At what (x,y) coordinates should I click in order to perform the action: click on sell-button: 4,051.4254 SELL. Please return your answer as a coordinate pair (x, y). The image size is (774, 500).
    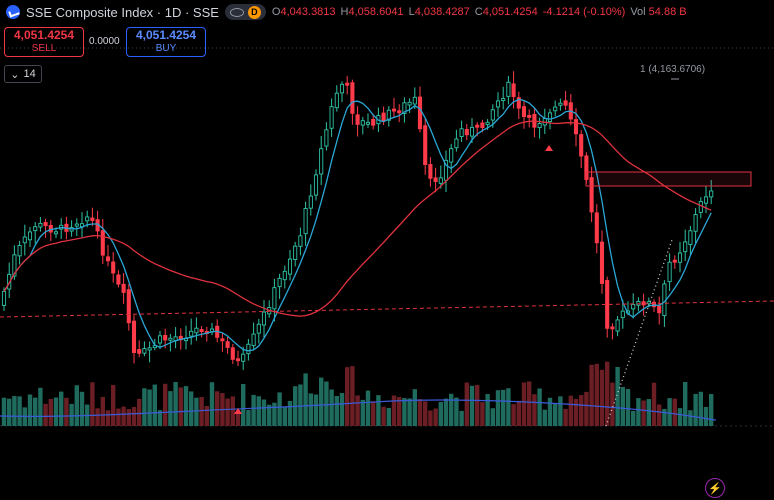
    Looking at the image, I should click on (44, 42).